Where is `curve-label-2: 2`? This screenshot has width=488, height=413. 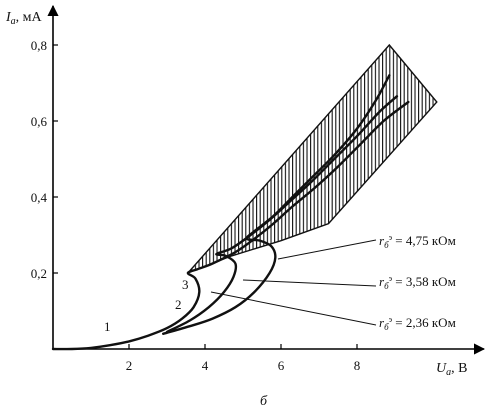 curve-label-2: 2 is located at coordinates (178, 304).